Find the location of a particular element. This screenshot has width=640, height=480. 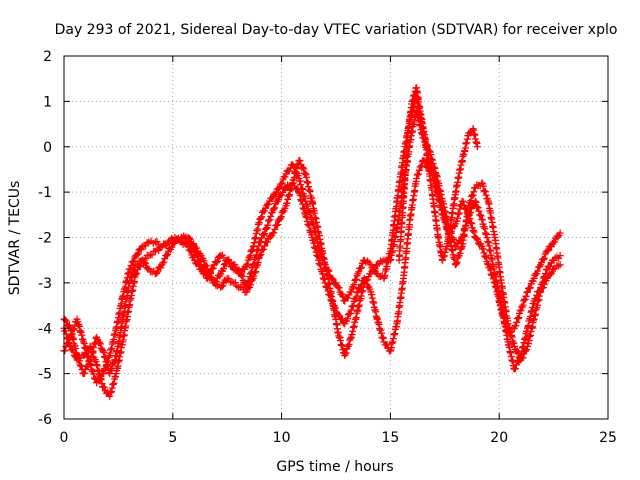

x-tick-label: 10 is located at coordinates (282, 438).